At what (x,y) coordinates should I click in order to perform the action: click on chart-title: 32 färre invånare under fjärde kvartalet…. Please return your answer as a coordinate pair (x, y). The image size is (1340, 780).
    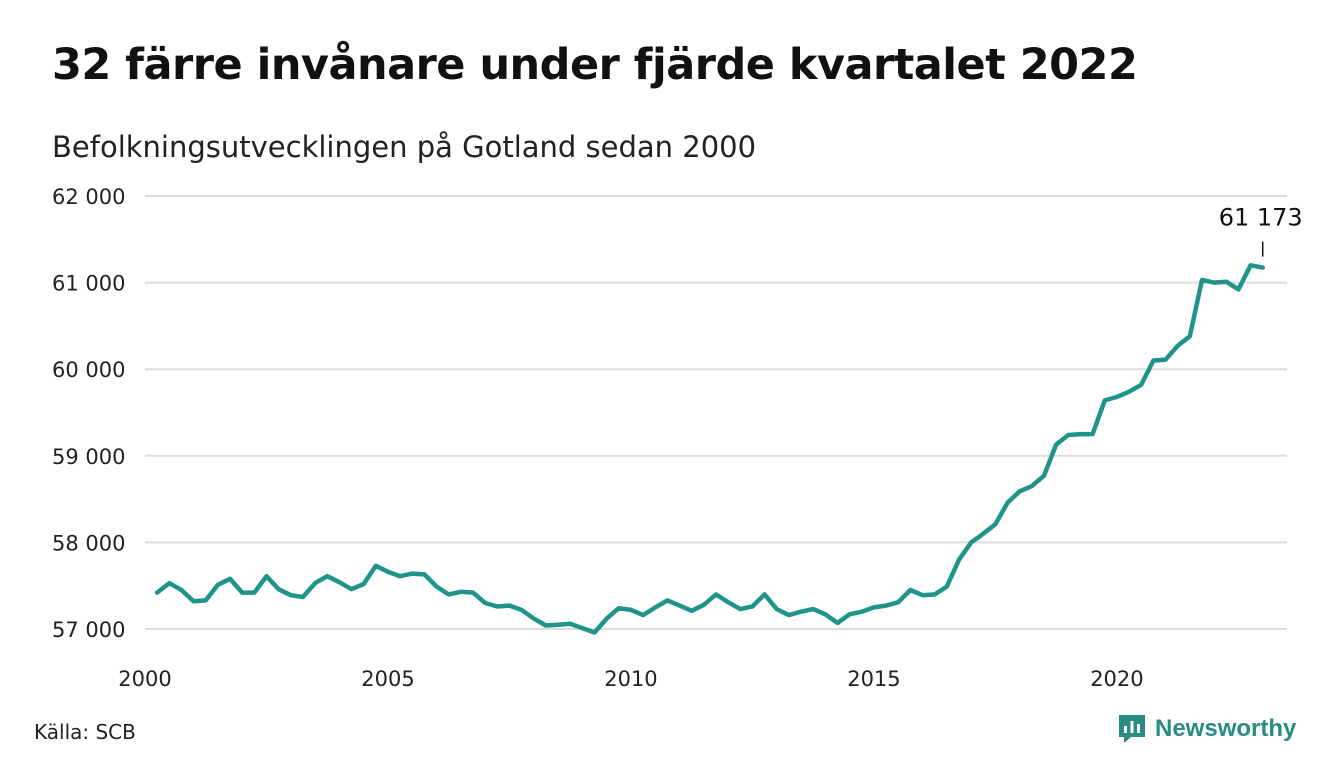
    Looking at the image, I should click on (595, 65).